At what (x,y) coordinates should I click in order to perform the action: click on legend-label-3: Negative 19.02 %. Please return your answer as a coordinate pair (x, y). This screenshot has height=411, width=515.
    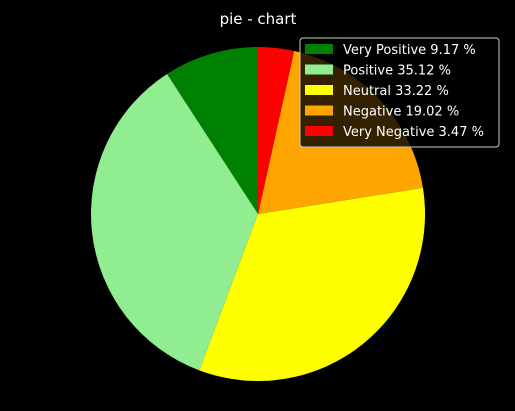
    Looking at the image, I should click on (401, 112).